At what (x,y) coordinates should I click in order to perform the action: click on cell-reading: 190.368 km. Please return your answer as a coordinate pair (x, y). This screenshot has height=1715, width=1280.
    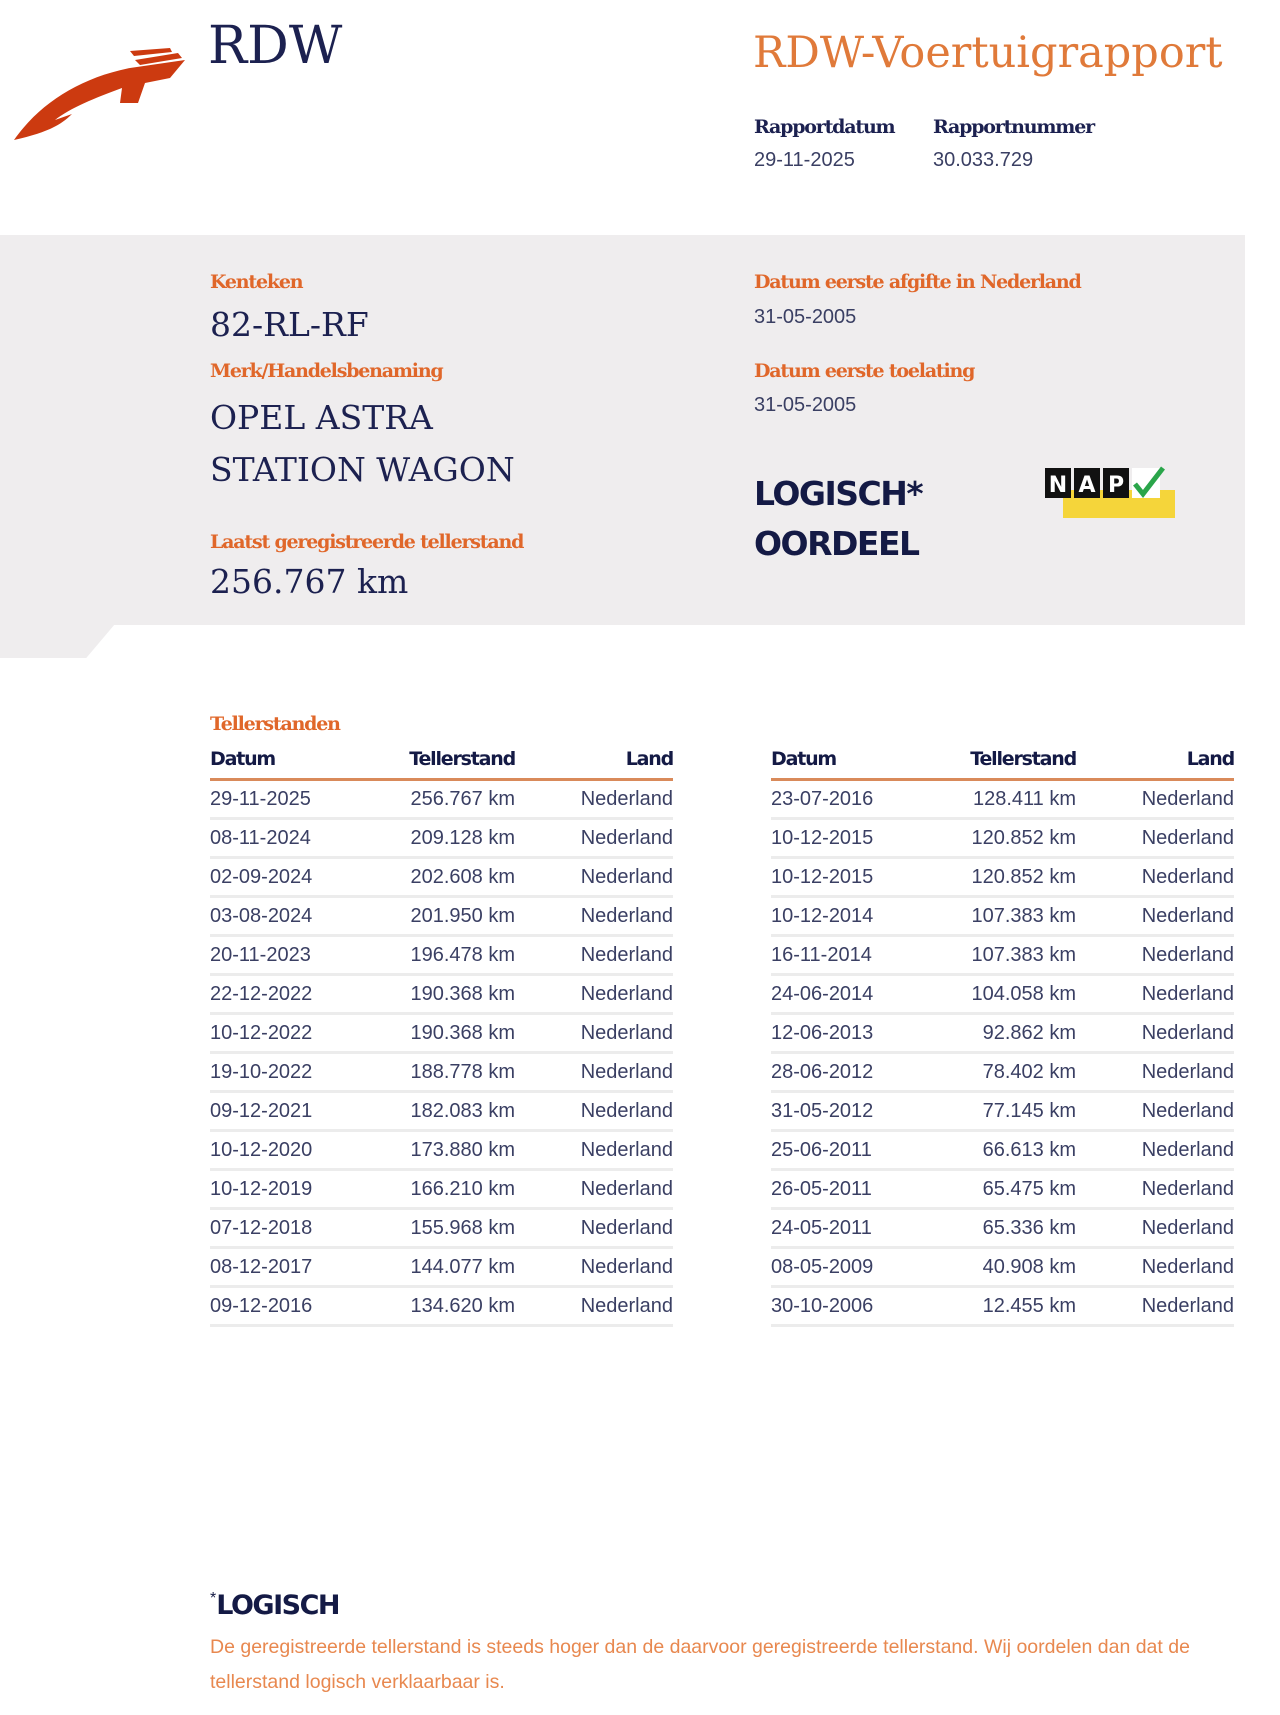
    Looking at the image, I should click on (437, 1033).